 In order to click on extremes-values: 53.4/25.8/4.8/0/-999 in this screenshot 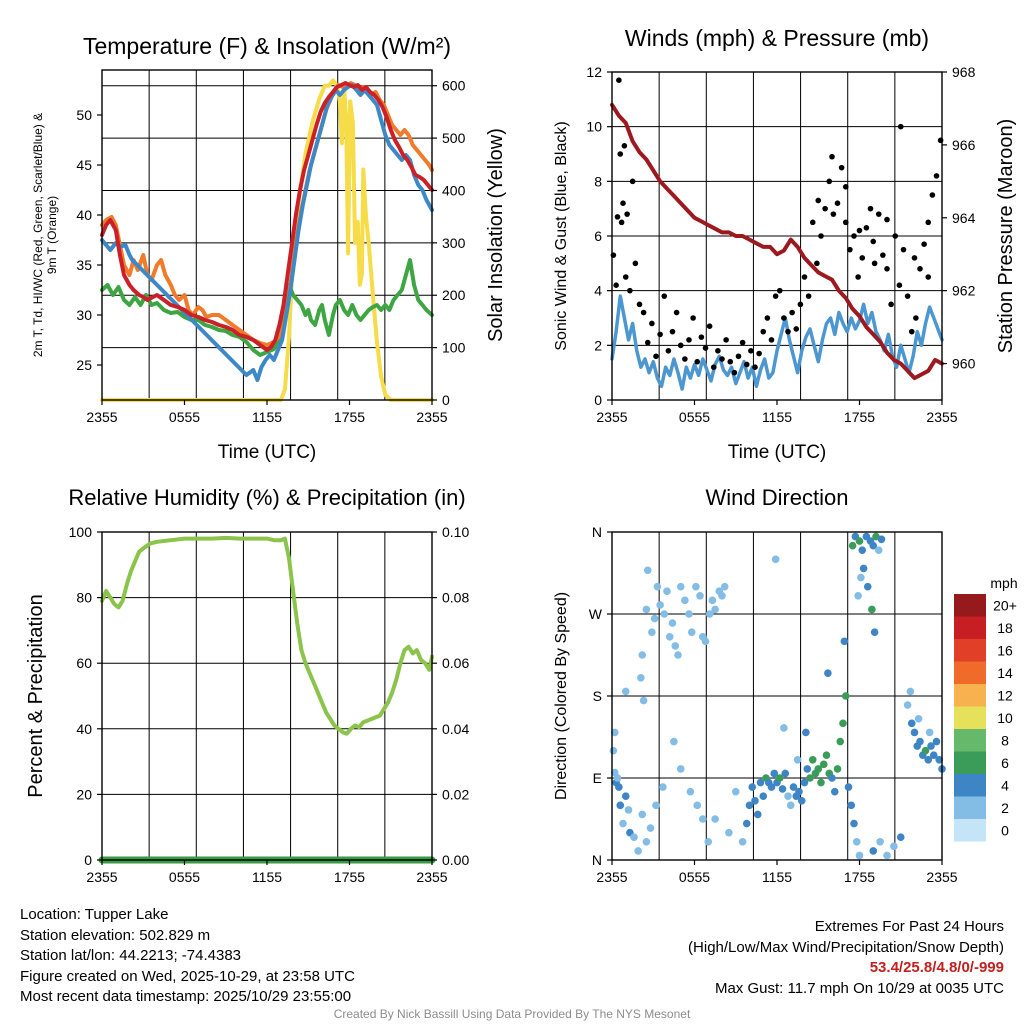, I will do `click(936, 967)`.